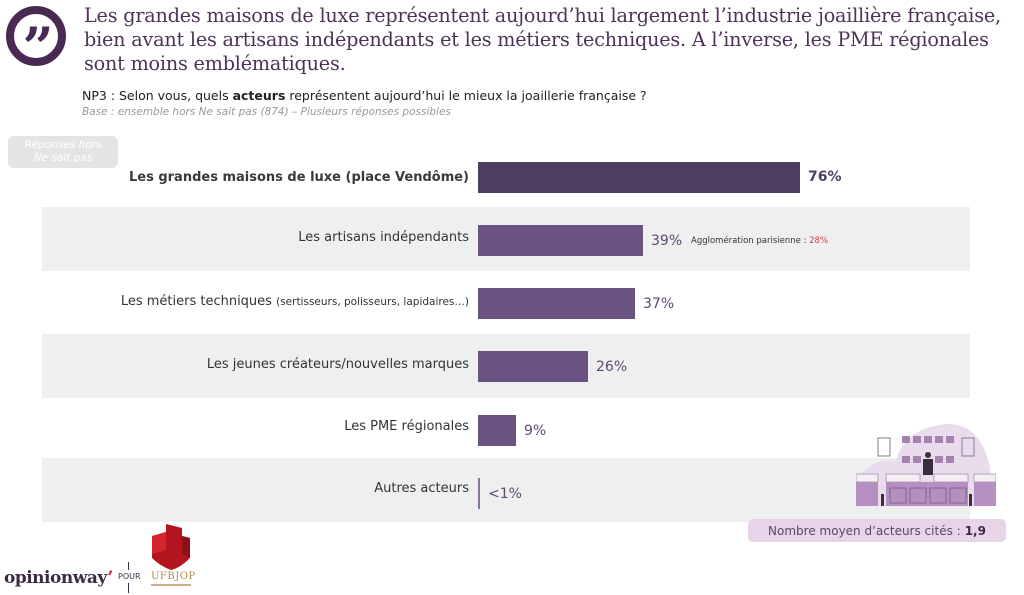 The height and width of the screenshot is (595, 1024). What do you see at coordinates (750, 241) in the screenshot?
I see `annotation-label: Agglomération parisienne :` at bounding box center [750, 241].